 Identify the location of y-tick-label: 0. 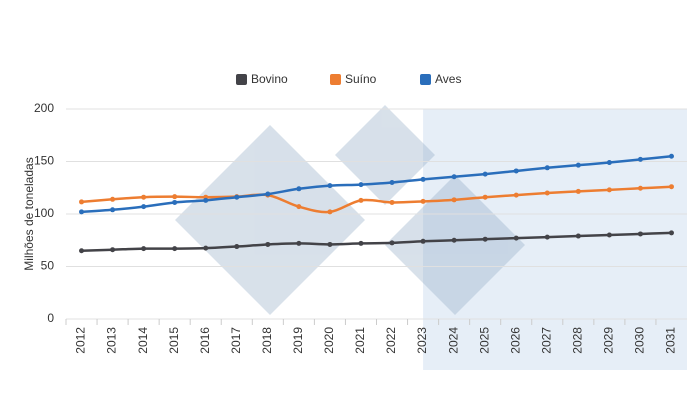
(50, 318).